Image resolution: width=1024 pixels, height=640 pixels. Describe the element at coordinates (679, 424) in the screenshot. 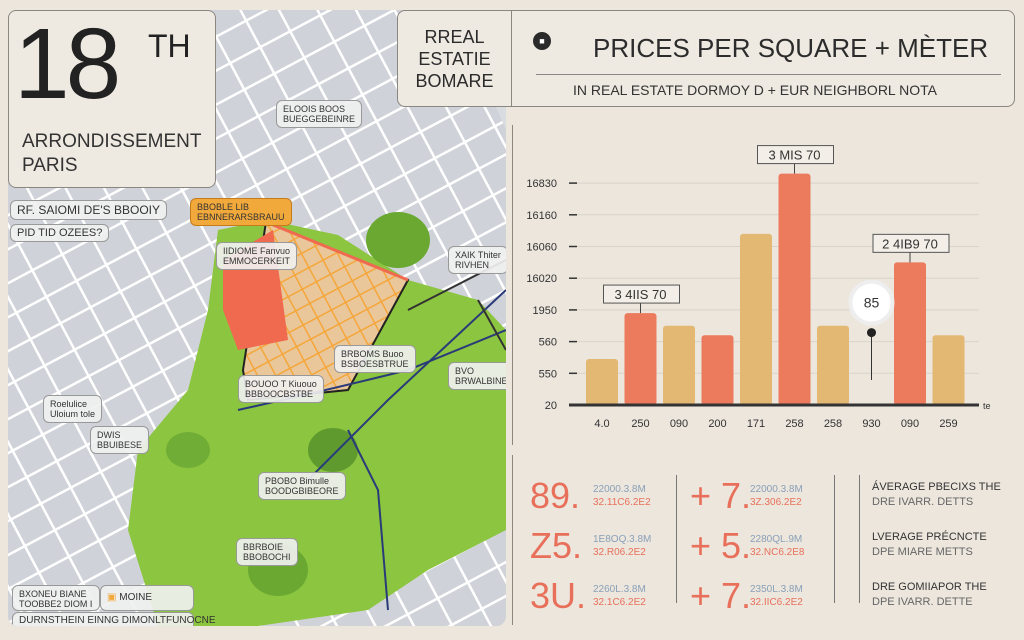

I see `x-tick-label: 090` at that location.